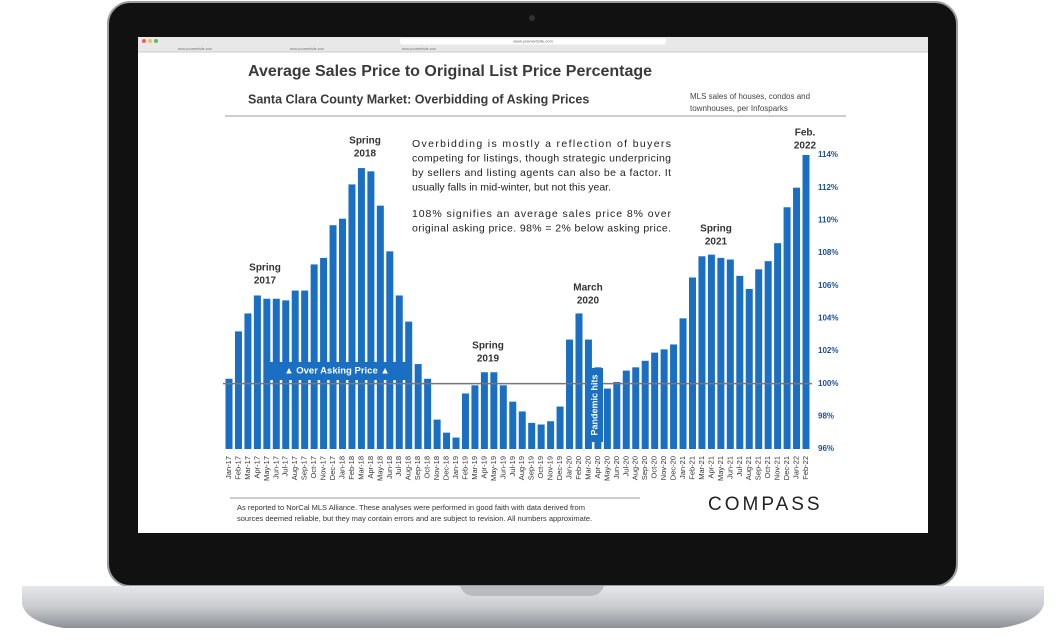  I want to click on x-tick-label: May-19, so click(493, 468).